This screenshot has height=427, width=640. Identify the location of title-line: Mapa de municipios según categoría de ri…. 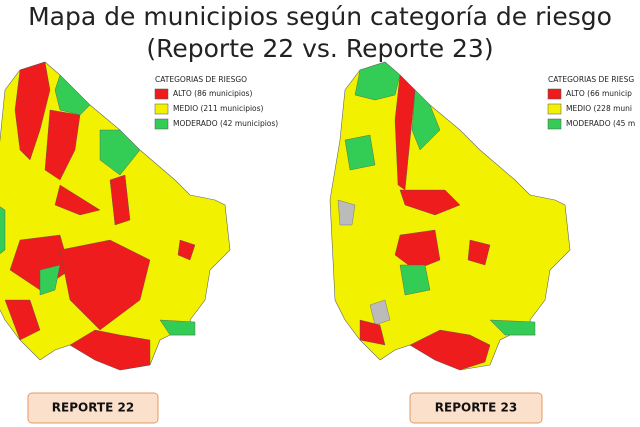
(320, 16).